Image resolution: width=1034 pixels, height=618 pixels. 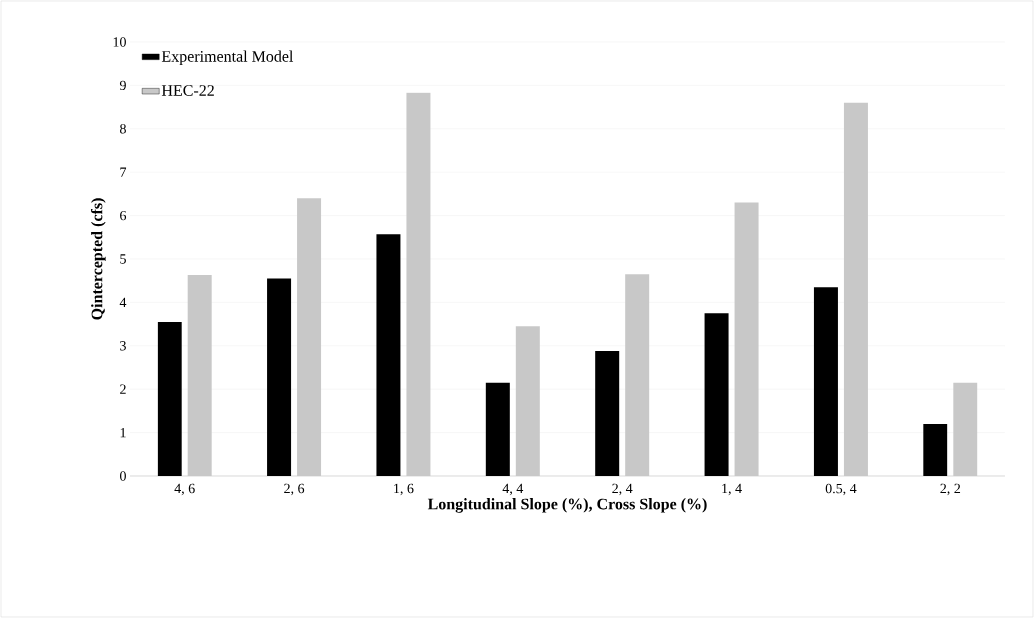 What do you see at coordinates (123, 476) in the screenshot?
I see `y-tick-label: 0` at bounding box center [123, 476].